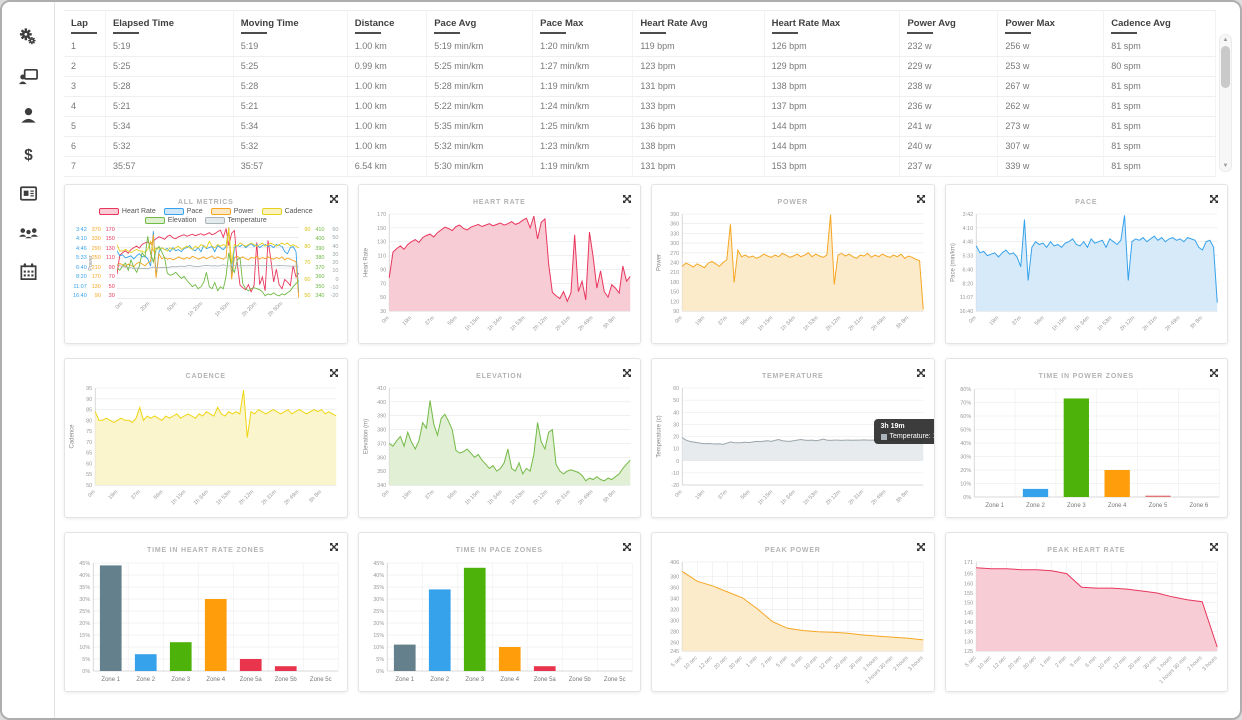  I want to click on newspaper-icon, so click(28, 193).